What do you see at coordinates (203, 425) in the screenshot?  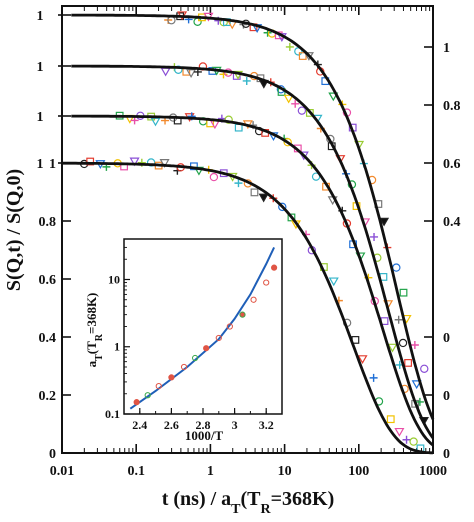 I see `inset-x-tick-label: 2.8` at bounding box center [203, 425].